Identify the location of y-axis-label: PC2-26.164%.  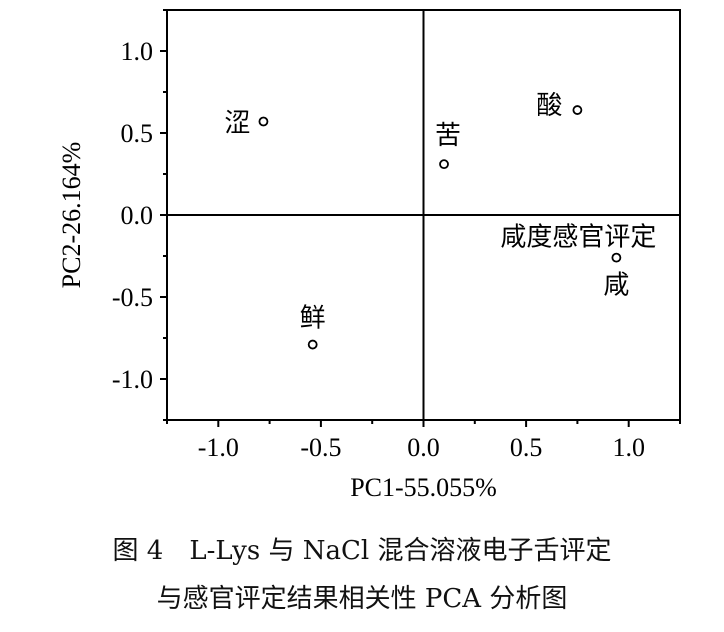
(71, 215).